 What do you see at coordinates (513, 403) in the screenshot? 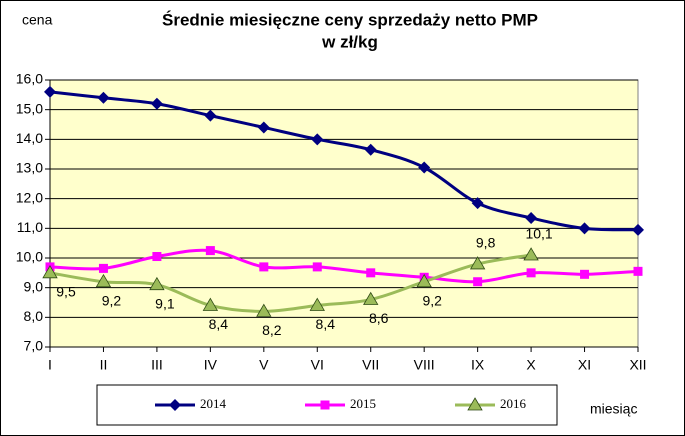
I see `legend-text: 2016` at bounding box center [513, 403].